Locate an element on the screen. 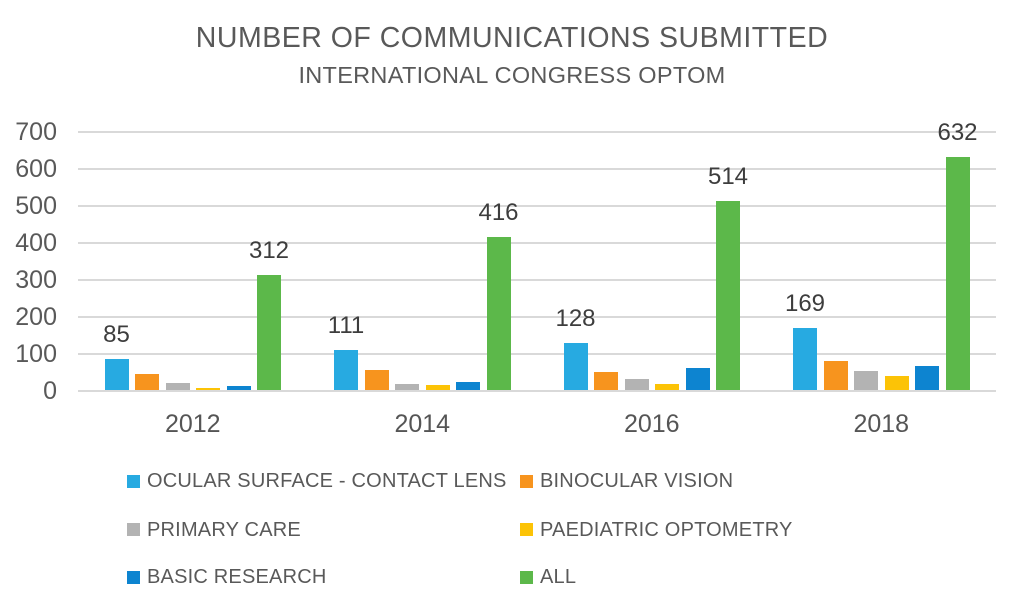  x-axis-tick-label: 2012 is located at coordinates (192, 424).